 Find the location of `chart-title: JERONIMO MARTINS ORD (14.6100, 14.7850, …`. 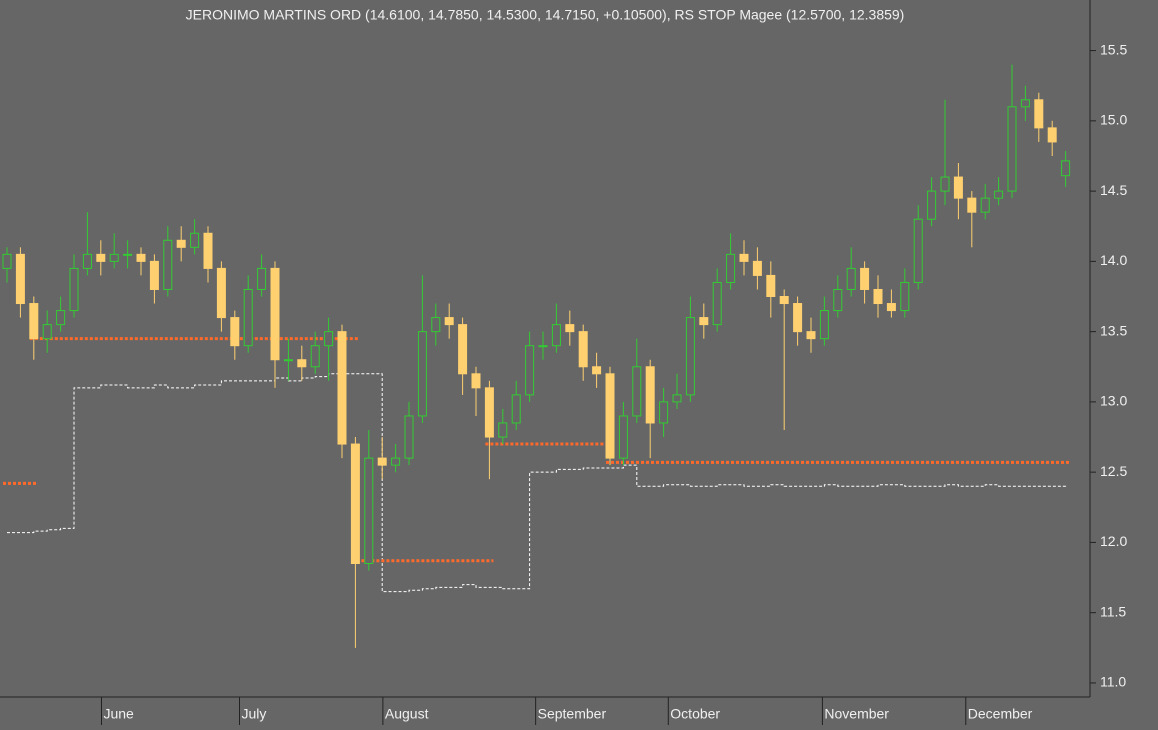

chart-title: JERONIMO MARTINS ORD (14.6100, 14.7850, … is located at coordinates (545, 15).